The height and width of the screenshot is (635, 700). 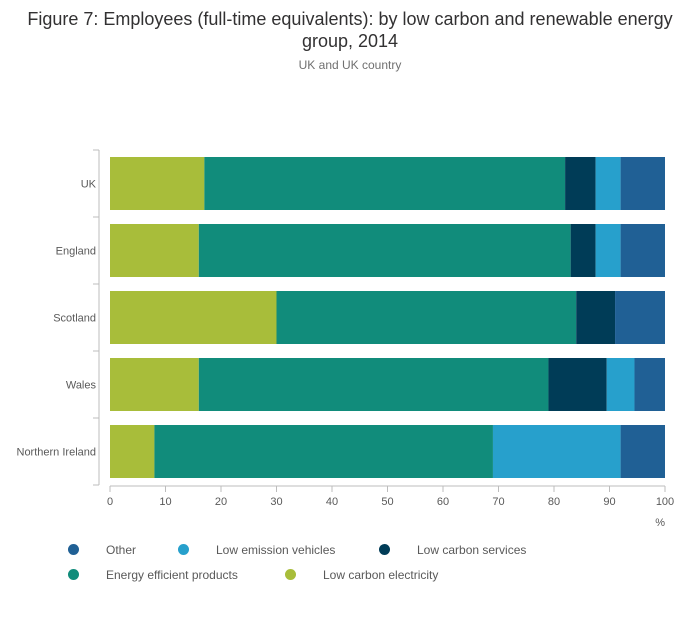 What do you see at coordinates (121, 550) in the screenshot?
I see `legend-label: Other` at bounding box center [121, 550].